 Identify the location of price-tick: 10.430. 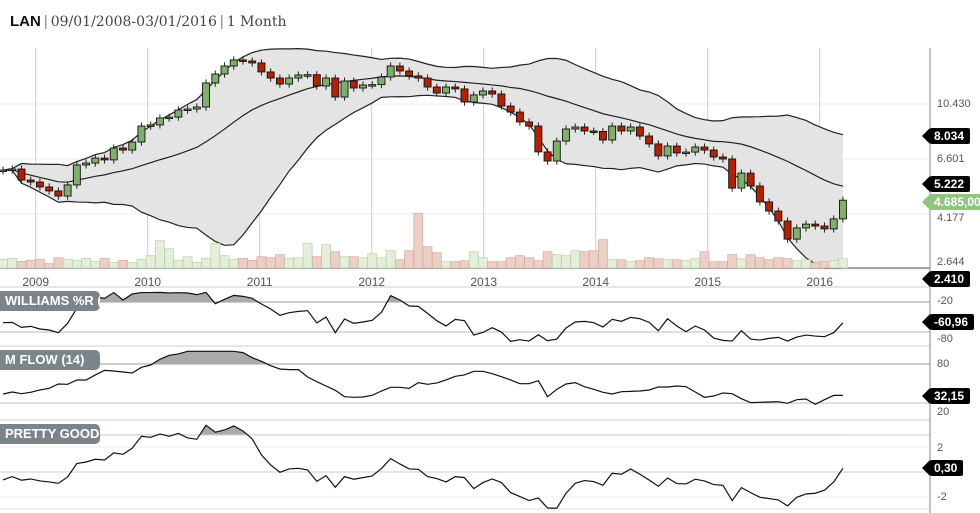
(954, 104).